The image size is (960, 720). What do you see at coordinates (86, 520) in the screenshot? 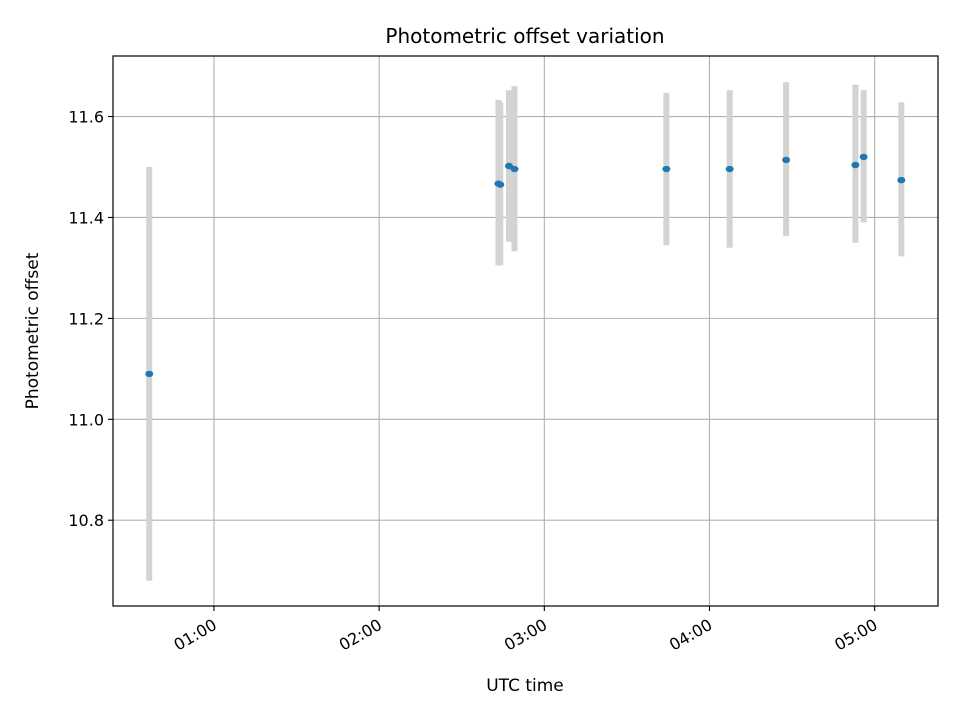
I see `y-tick-label: 10.8` at bounding box center [86, 520].